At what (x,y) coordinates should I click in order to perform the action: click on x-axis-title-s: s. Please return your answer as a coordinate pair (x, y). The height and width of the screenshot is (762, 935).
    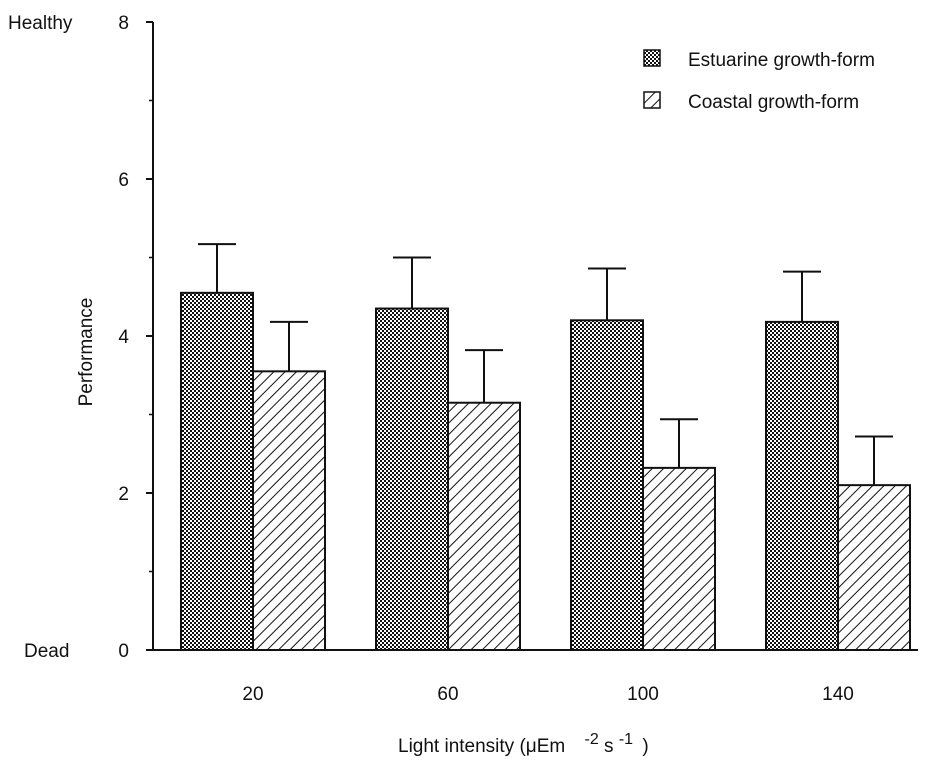
    Looking at the image, I should click on (609, 746).